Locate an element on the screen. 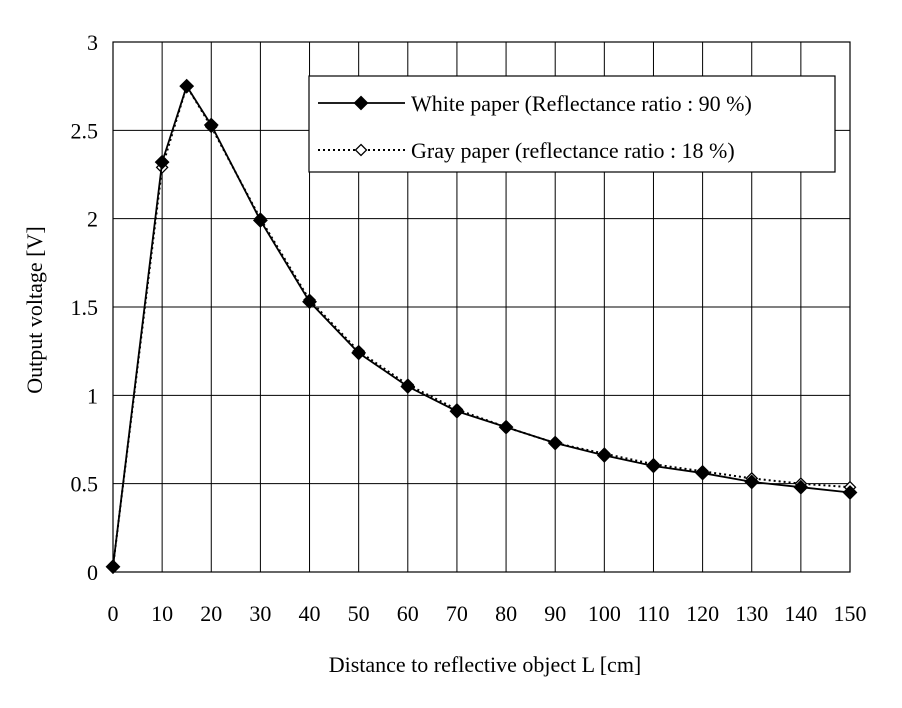  x-axis-label: Distance to reflective object L [cm] is located at coordinates (485, 664).